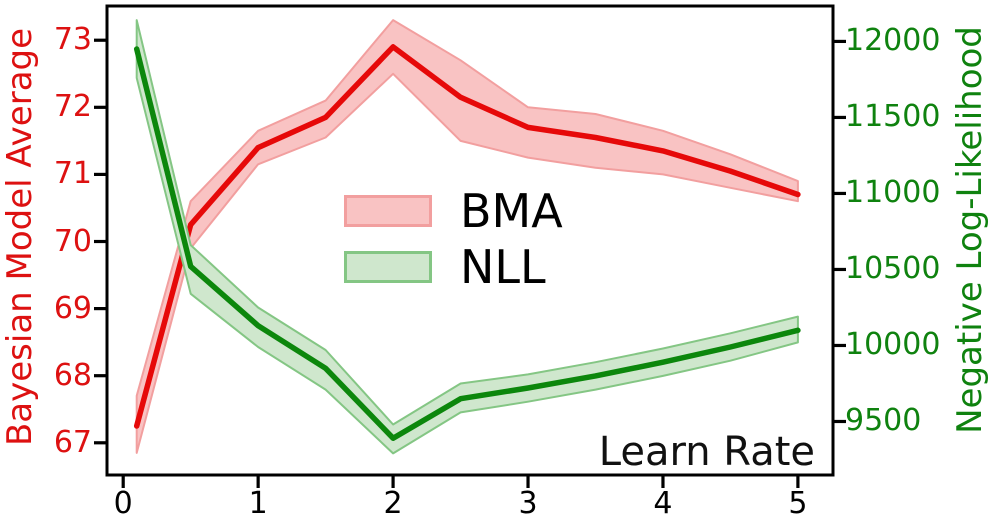  What do you see at coordinates (883, 421) in the screenshot?
I see `right-y-tick-label: 9500` at bounding box center [883, 421].